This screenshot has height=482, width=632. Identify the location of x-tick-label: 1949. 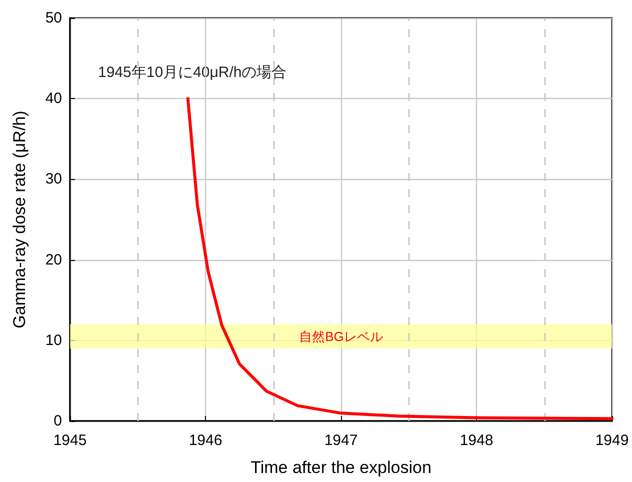
(612, 440).